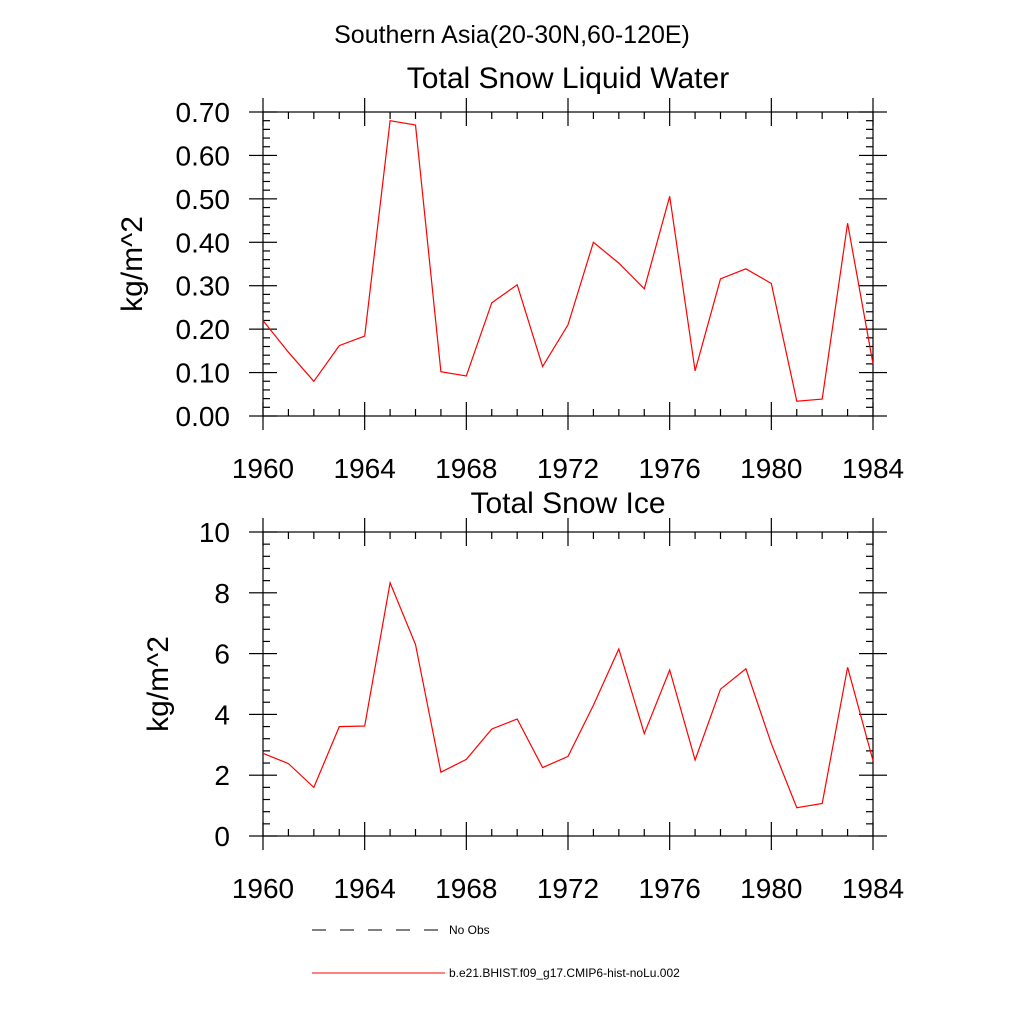 The image size is (1024, 1024). Describe the element at coordinates (203, 373) in the screenshot. I see `y-tick-label: 0.10` at that location.